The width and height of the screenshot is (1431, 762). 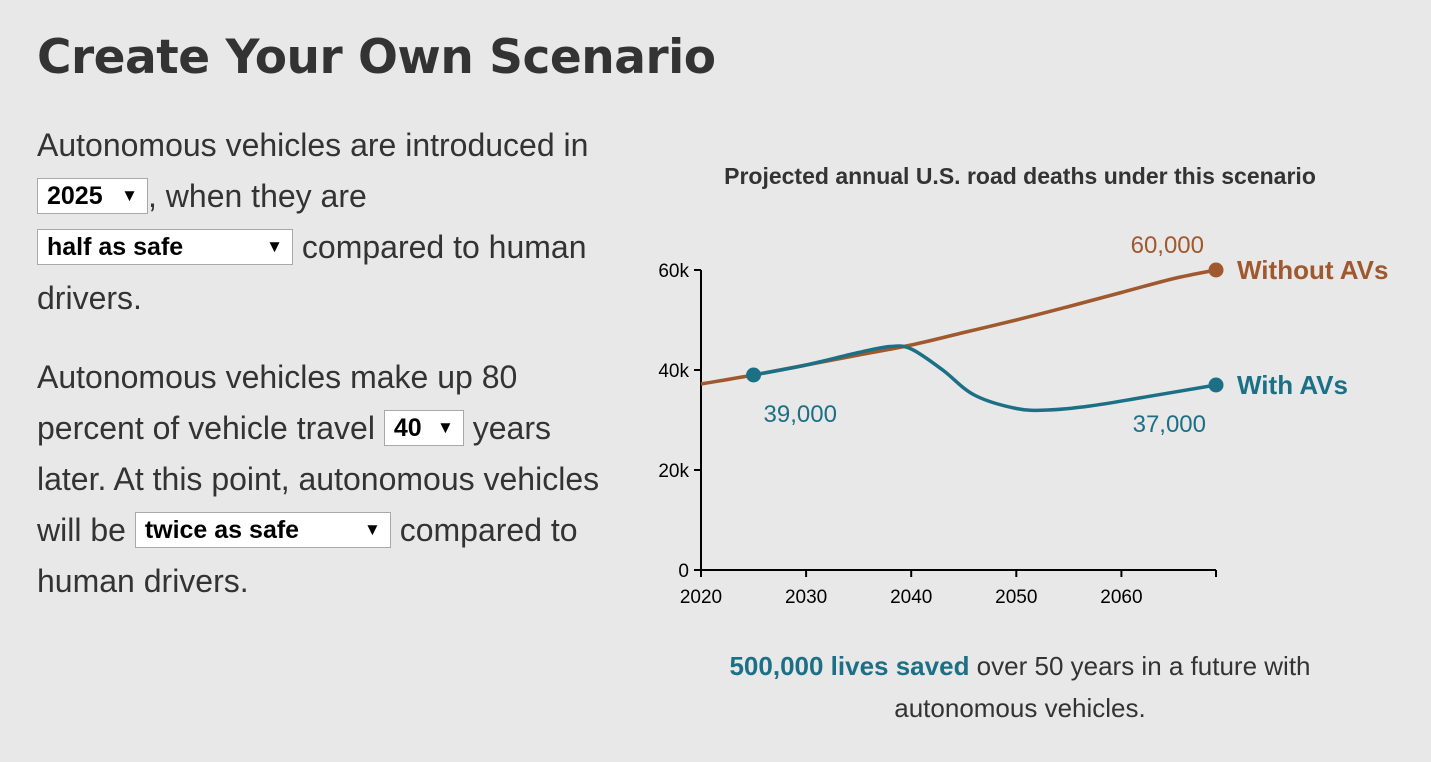 I want to click on with-avs-line, so click(x=985, y=378).